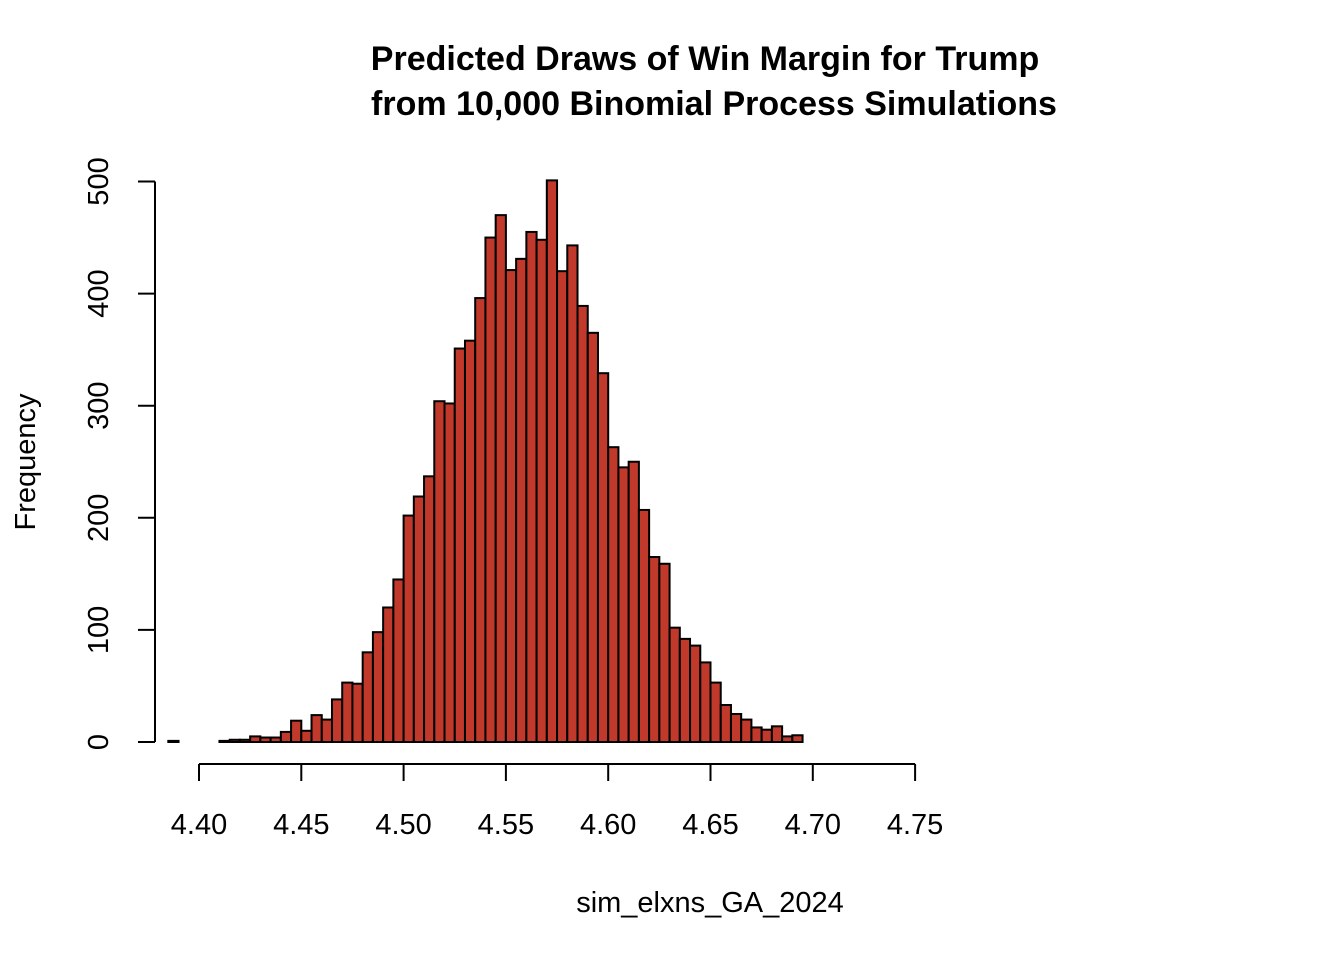 This screenshot has height=965, width=1344. Describe the element at coordinates (301, 825) in the screenshot. I see `x-tick-label: 4.45` at that location.